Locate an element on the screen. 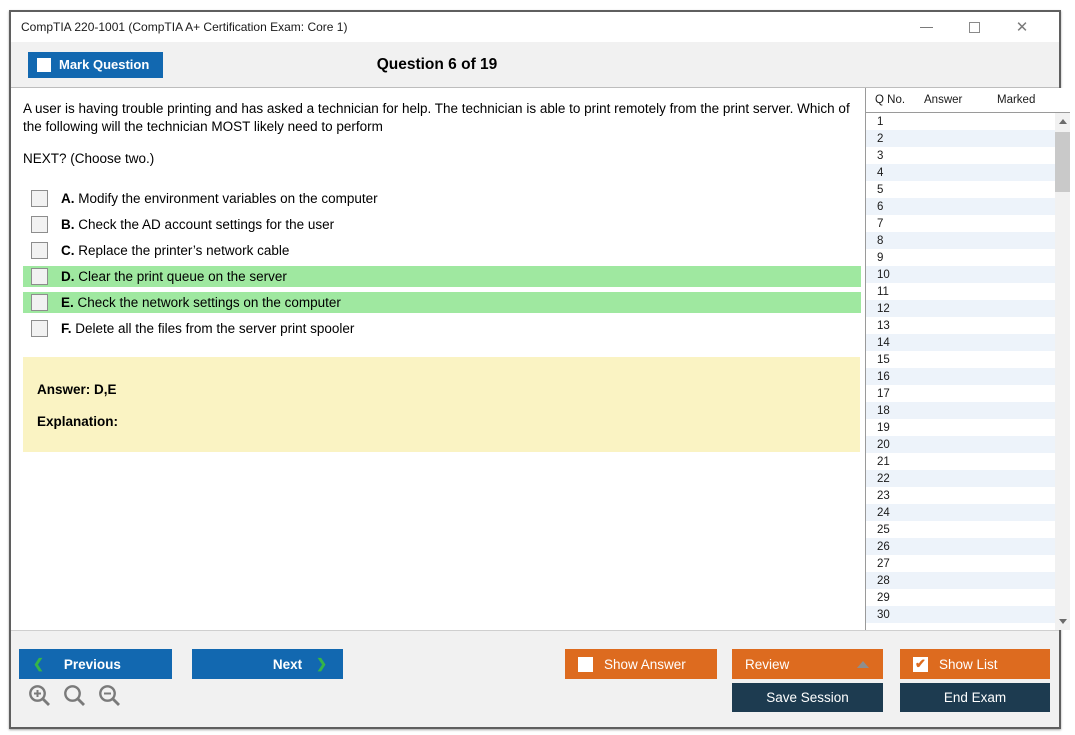  zoom-reset-icon is located at coordinates (75, 696).